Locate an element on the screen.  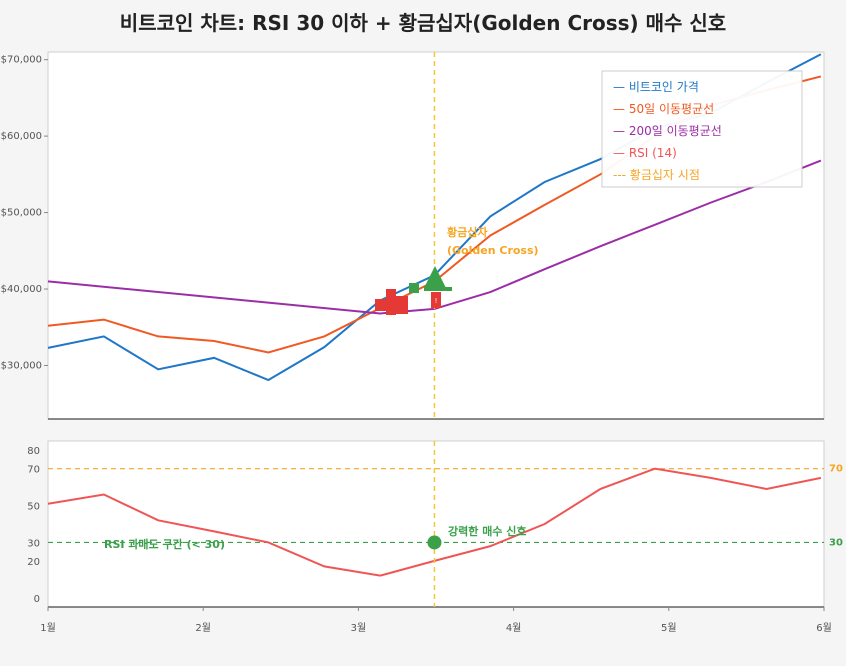
rsi-y-tick-label: 50 is located at coordinates (33, 507).